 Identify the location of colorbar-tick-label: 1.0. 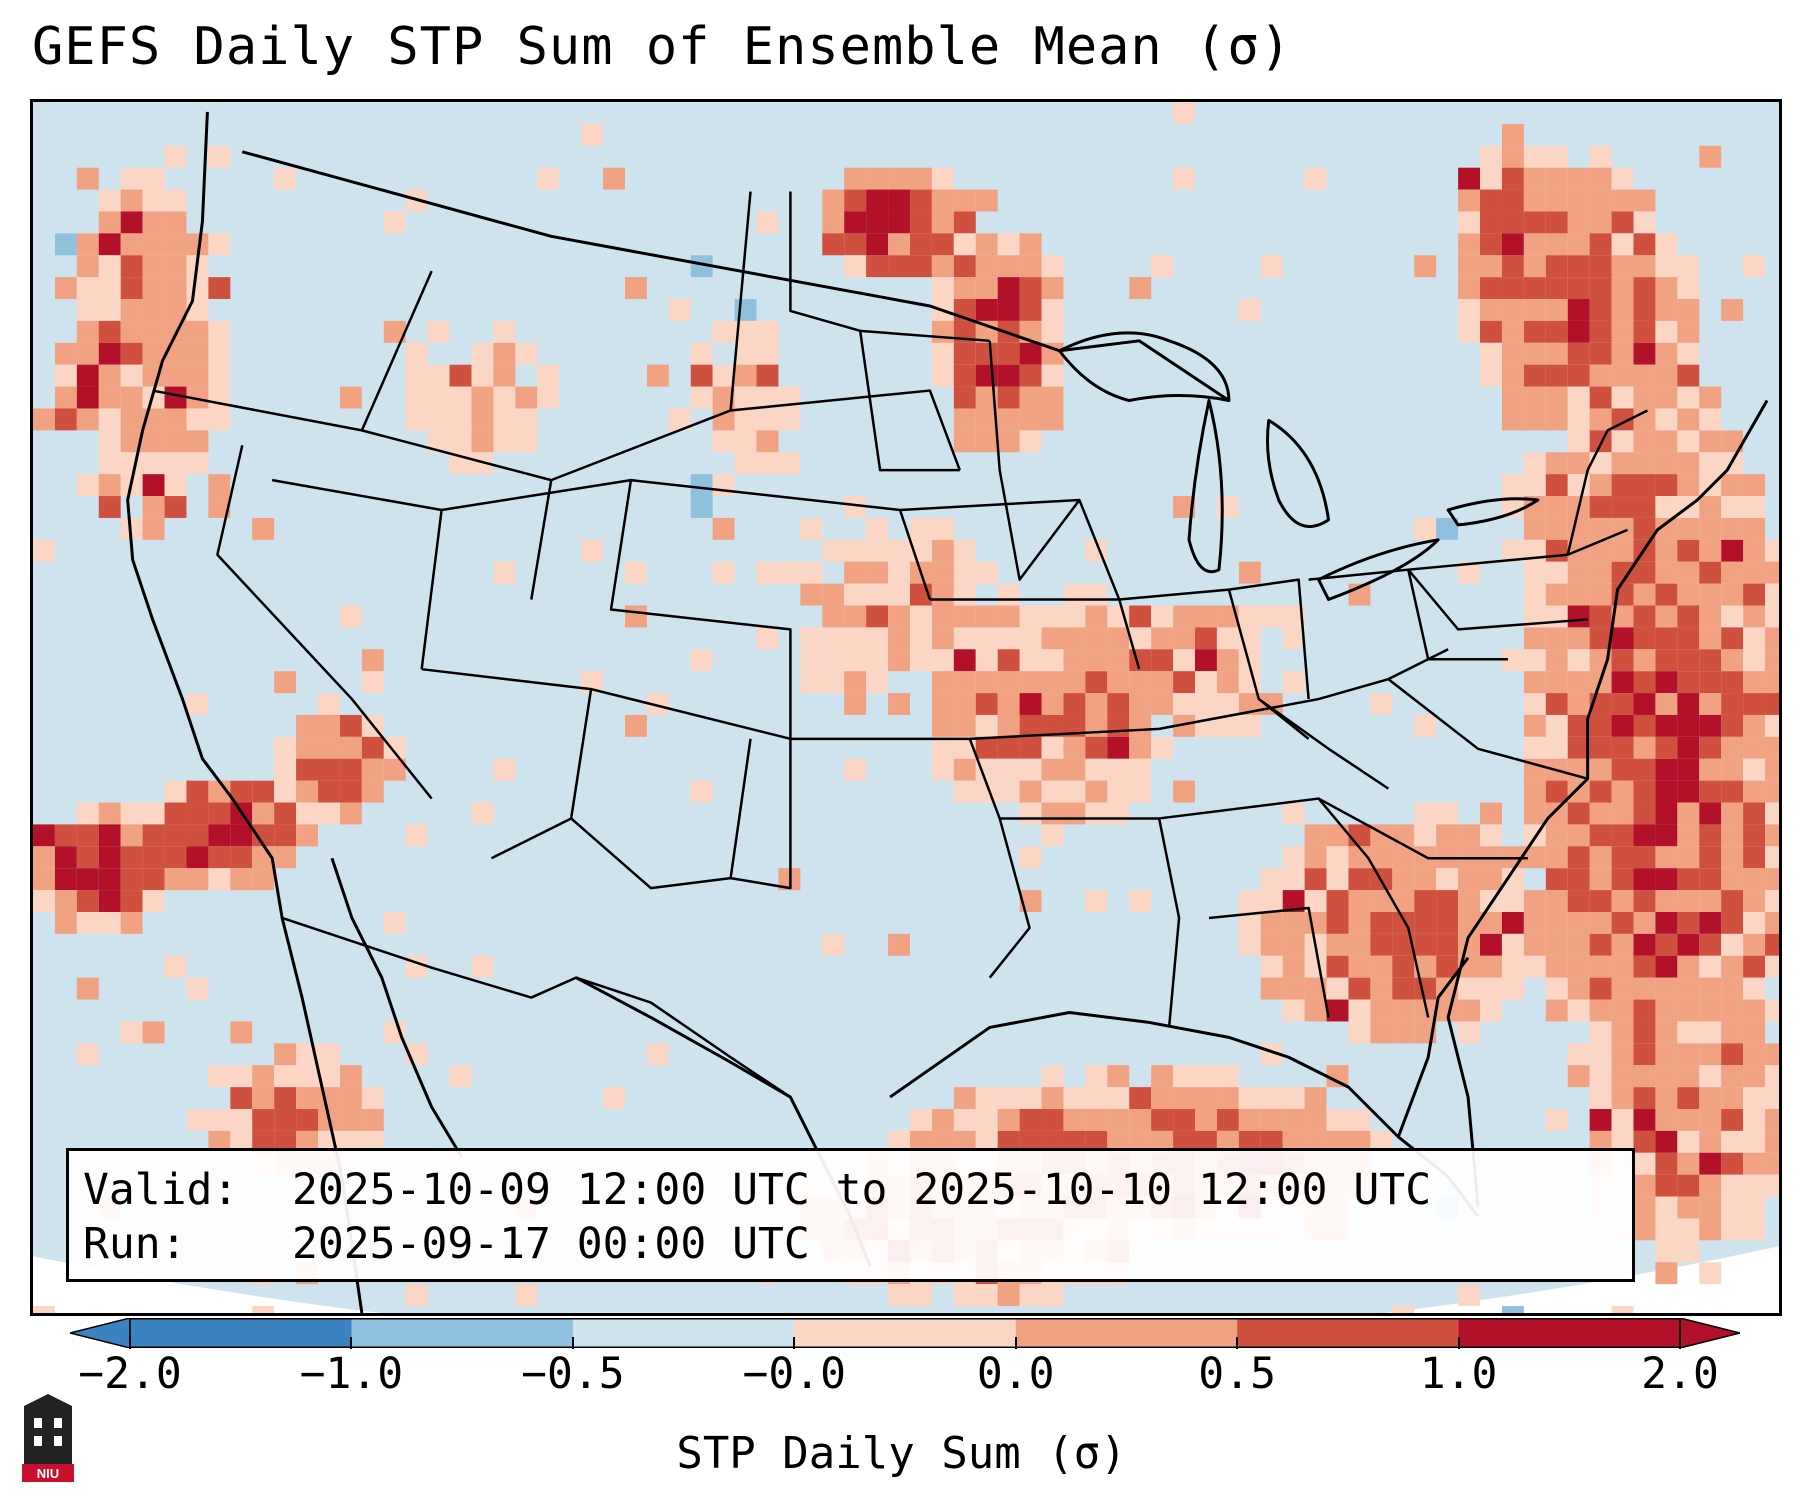
(1458, 1374).